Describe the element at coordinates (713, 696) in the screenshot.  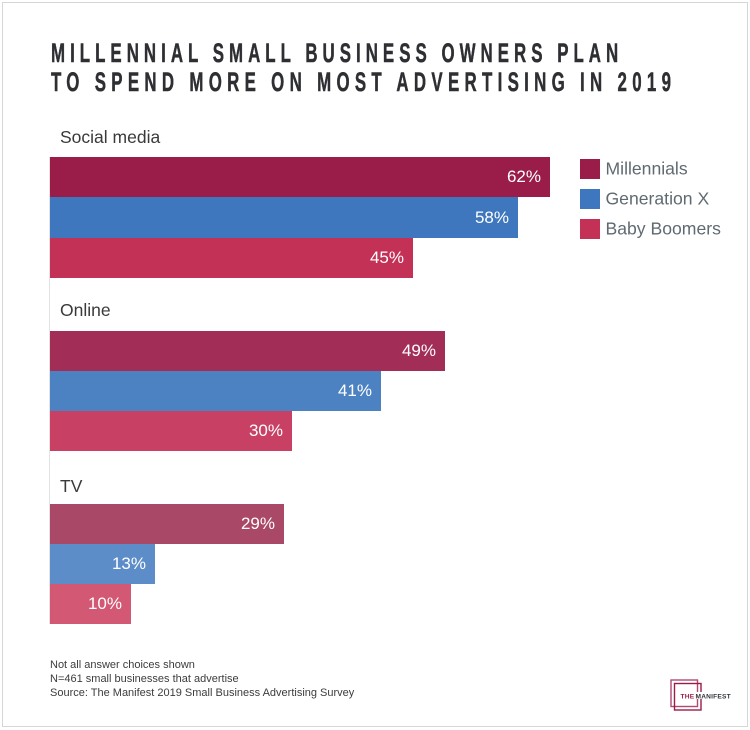
I see `svg-text: MANIFEST` at that location.